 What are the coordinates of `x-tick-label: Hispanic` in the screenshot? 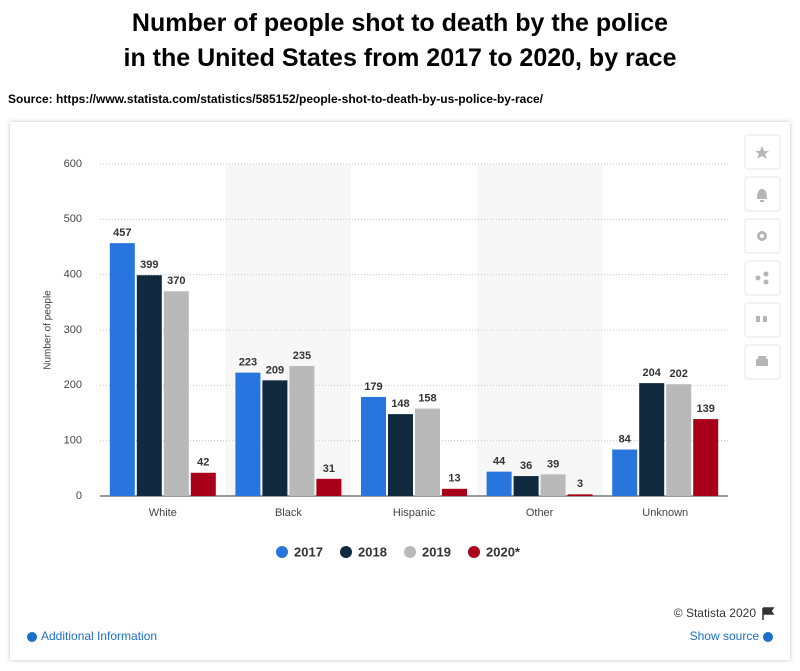 It's located at (414, 513).